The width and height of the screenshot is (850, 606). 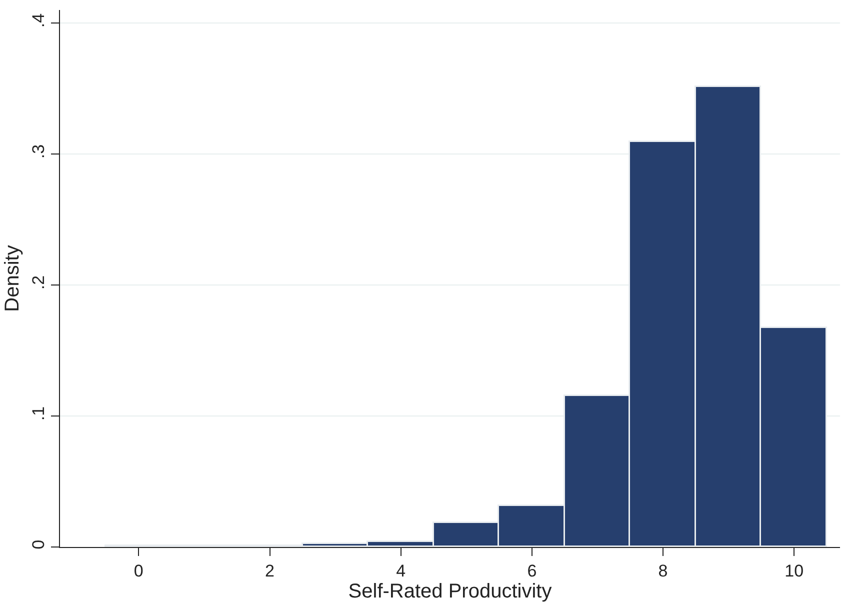 What do you see at coordinates (38, 282) in the screenshot?
I see `y-tick-label: .2` at bounding box center [38, 282].